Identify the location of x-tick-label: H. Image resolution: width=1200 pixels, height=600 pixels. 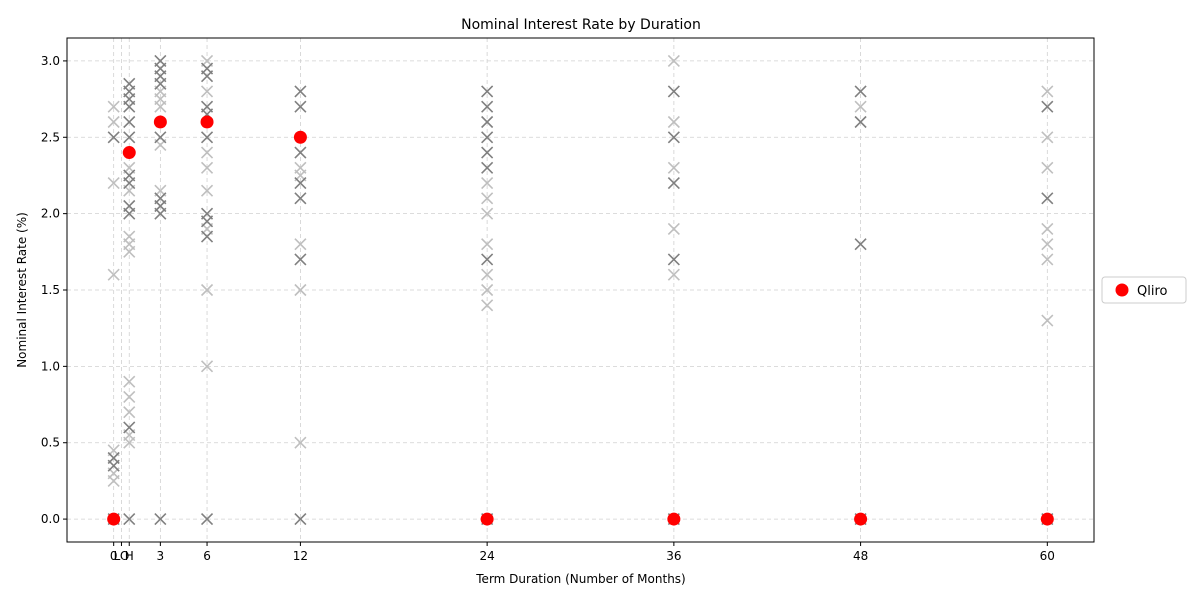
(129, 556).